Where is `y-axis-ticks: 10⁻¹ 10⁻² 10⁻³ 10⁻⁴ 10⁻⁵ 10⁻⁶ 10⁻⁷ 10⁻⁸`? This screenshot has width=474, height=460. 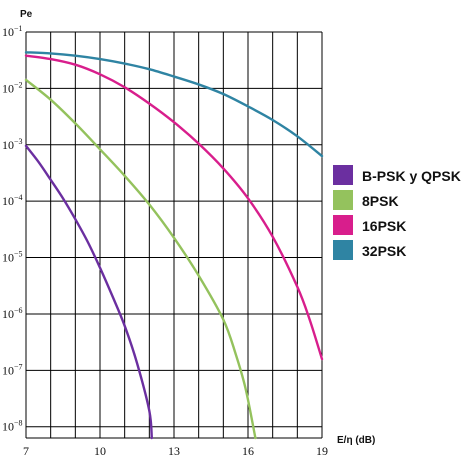 y-axis-ticks: 10⁻¹ 10⁻² 10⁻³ 10⁻⁴ 10⁻⁵ 10⁻⁶ 10⁻⁷ 10⁻⁸ is located at coordinates (12, 229).